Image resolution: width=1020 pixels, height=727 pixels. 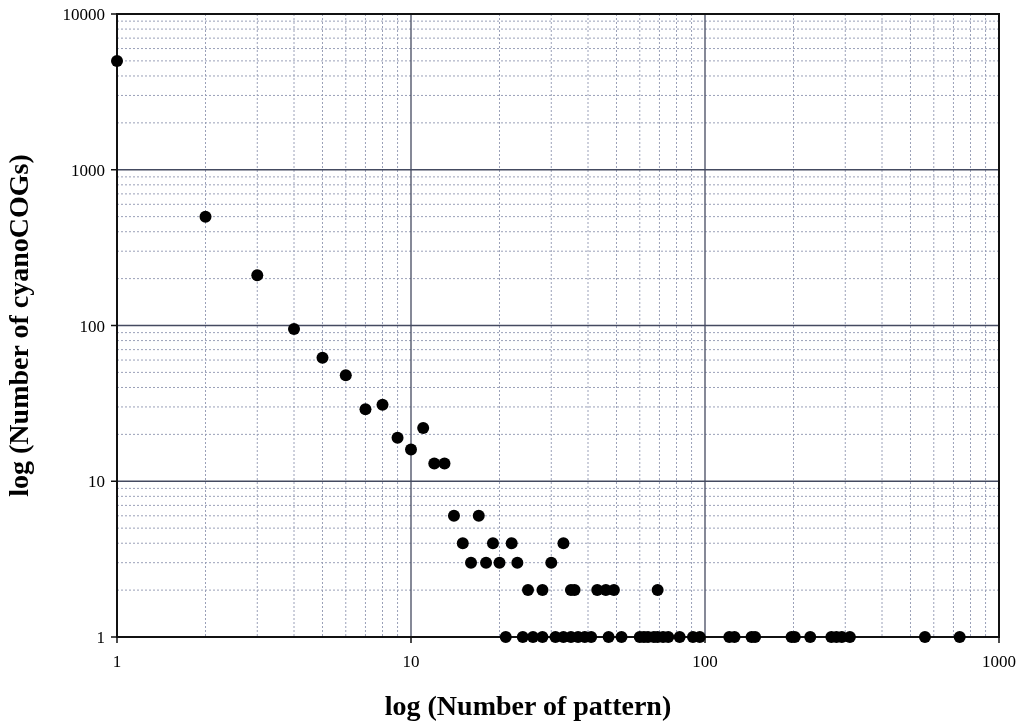 I want to click on x-tick-label: 10, so click(x=411, y=661).